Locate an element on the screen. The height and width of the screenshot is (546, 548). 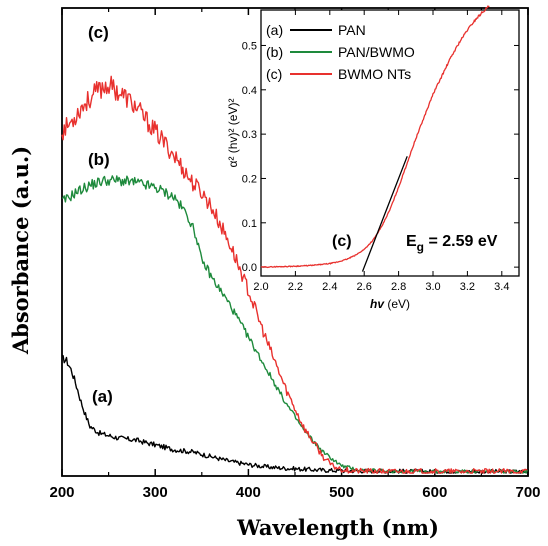
inset-y-tick-label: 0.3 is located at coordinates (249, 135).